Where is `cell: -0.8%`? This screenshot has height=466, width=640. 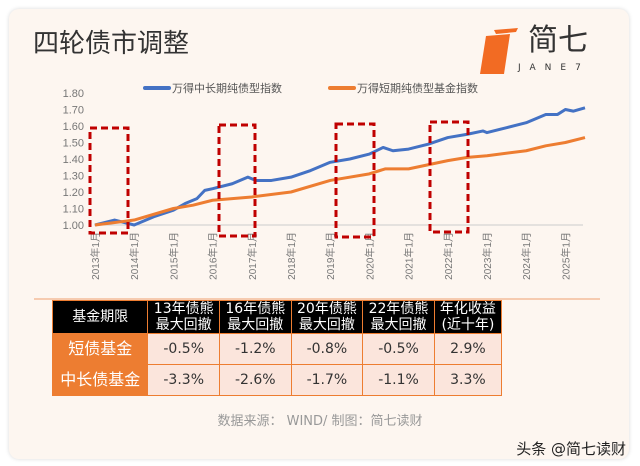 cell: -0.8% is located at coordinates (327, 349).